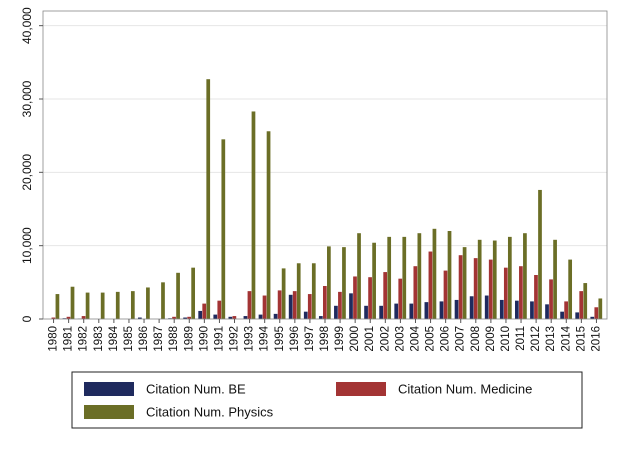 This screenshot has height=455, width=625. What do you see at coordinates (295, 339) in the screenshot?
I see `x-tick-label: 1996` at bounding box center [295, 339].